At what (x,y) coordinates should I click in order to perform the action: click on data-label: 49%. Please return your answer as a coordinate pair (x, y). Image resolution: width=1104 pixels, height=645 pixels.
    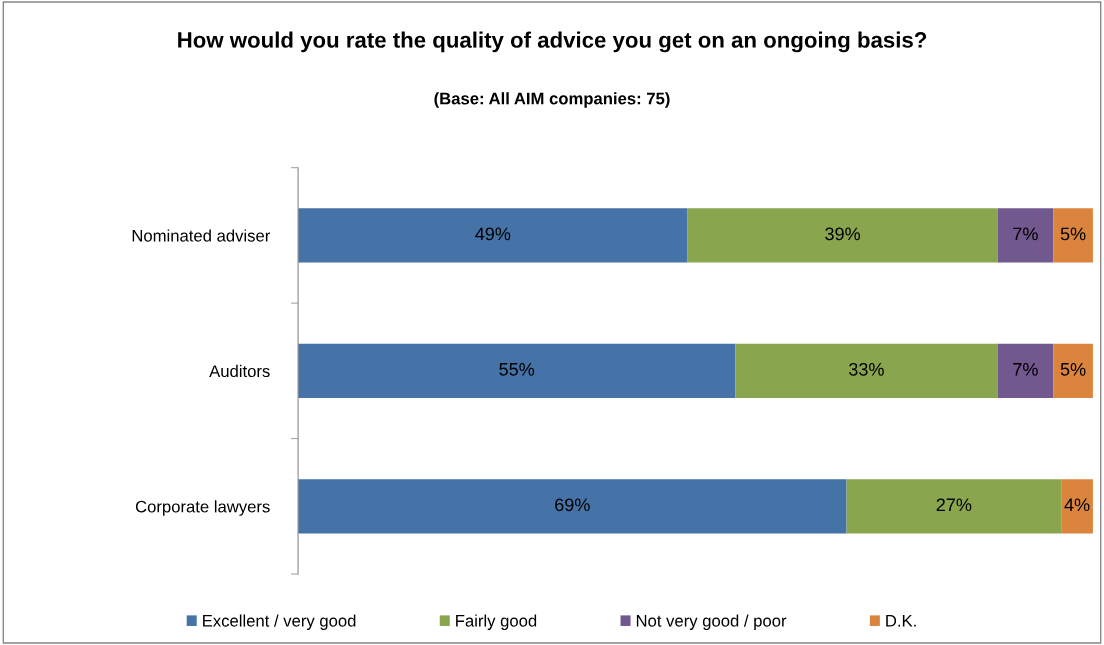
    Looking at the image, I should click on (493, 234).